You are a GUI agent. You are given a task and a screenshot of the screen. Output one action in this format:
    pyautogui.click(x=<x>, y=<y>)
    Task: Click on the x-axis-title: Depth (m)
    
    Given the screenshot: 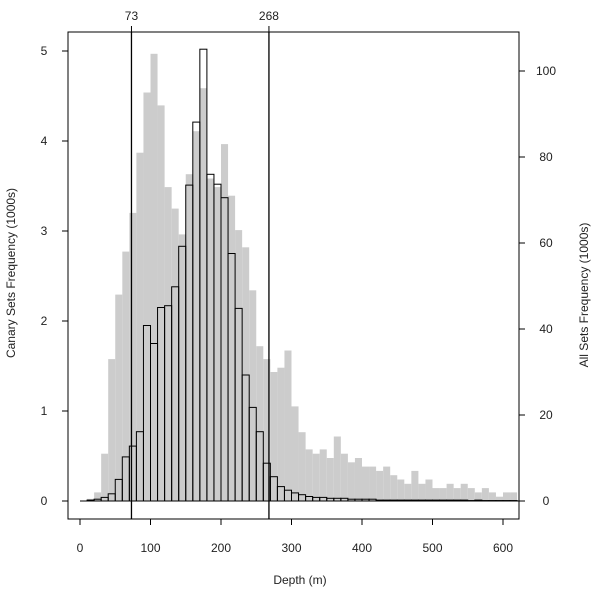 What is the action you would take?
    pyautogui.click(x=299, y=580)
    